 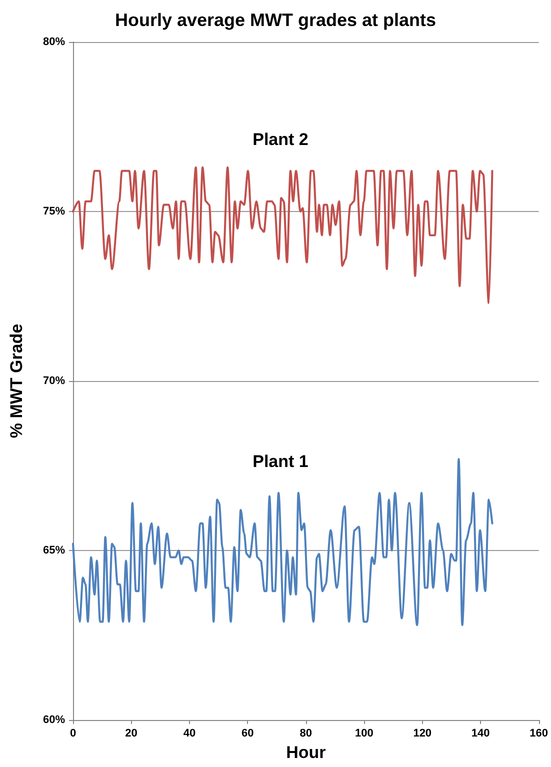 I want to click on y-tick-label: 75%, so click(x=54, y=212).